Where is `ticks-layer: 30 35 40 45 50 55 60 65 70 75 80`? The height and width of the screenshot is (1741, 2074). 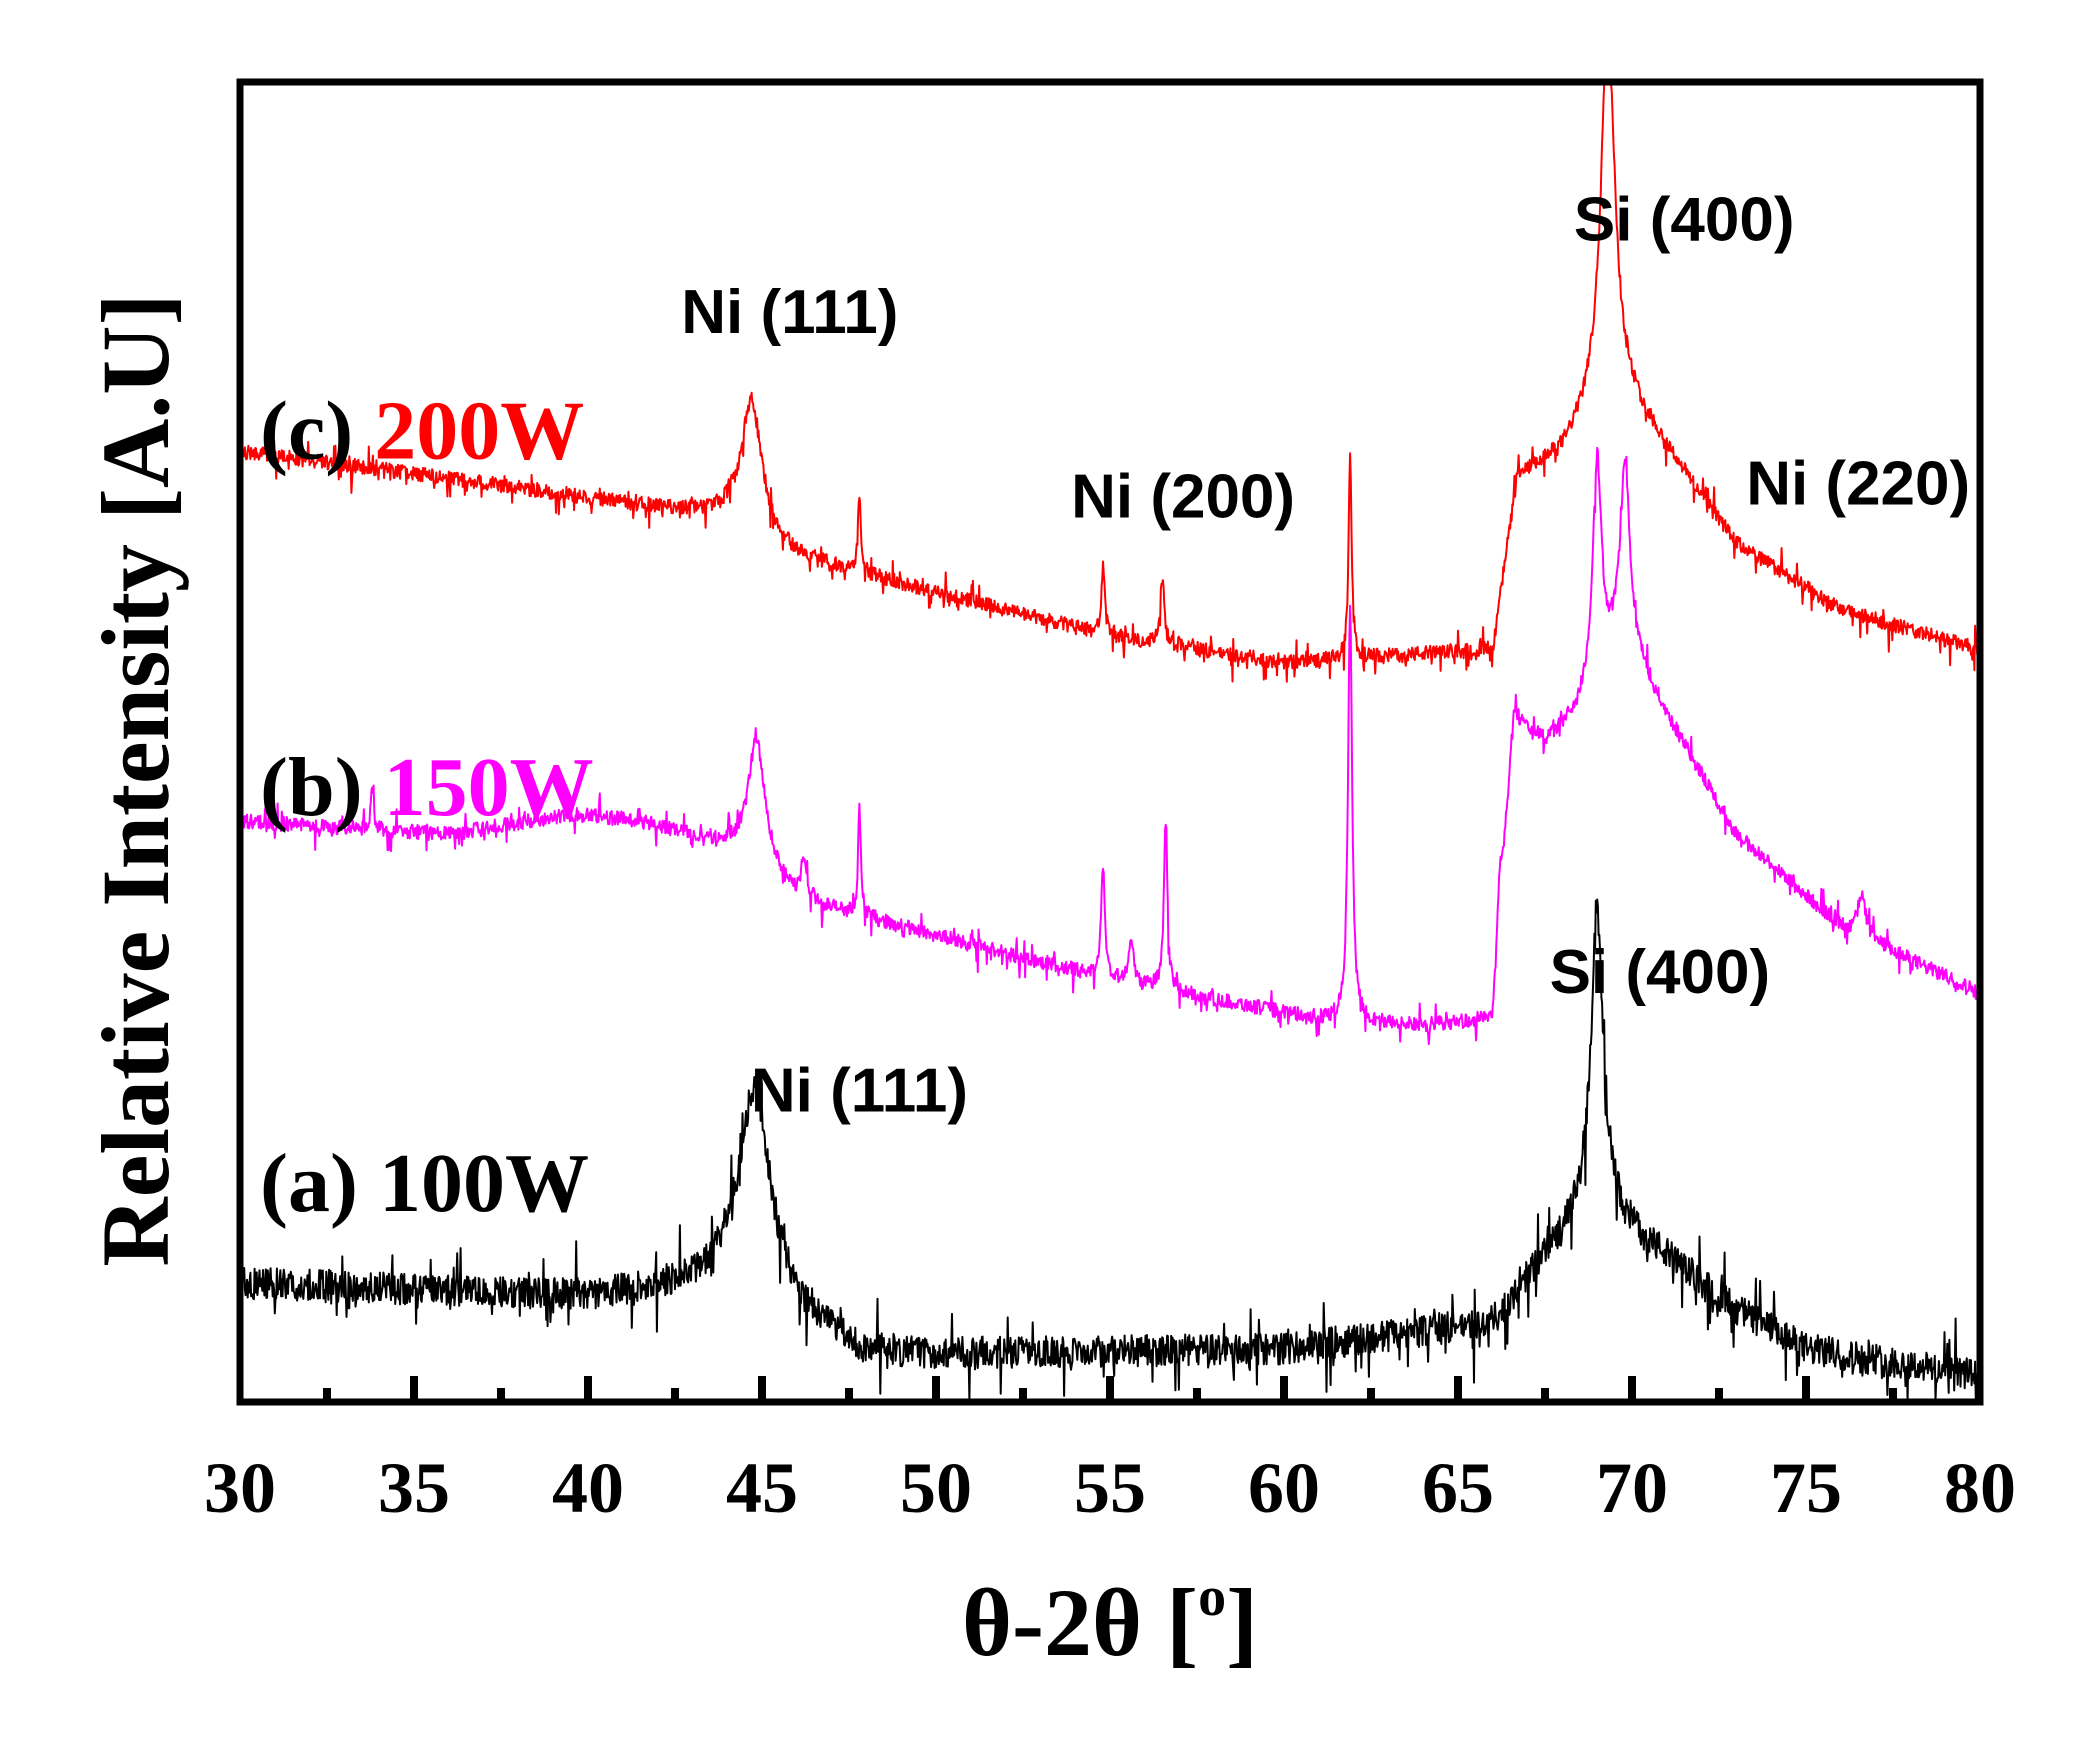
ticks-layer: 30 35 40 45 50 55 60 65 70 75 80 is located at coordinates (1110, 1452).